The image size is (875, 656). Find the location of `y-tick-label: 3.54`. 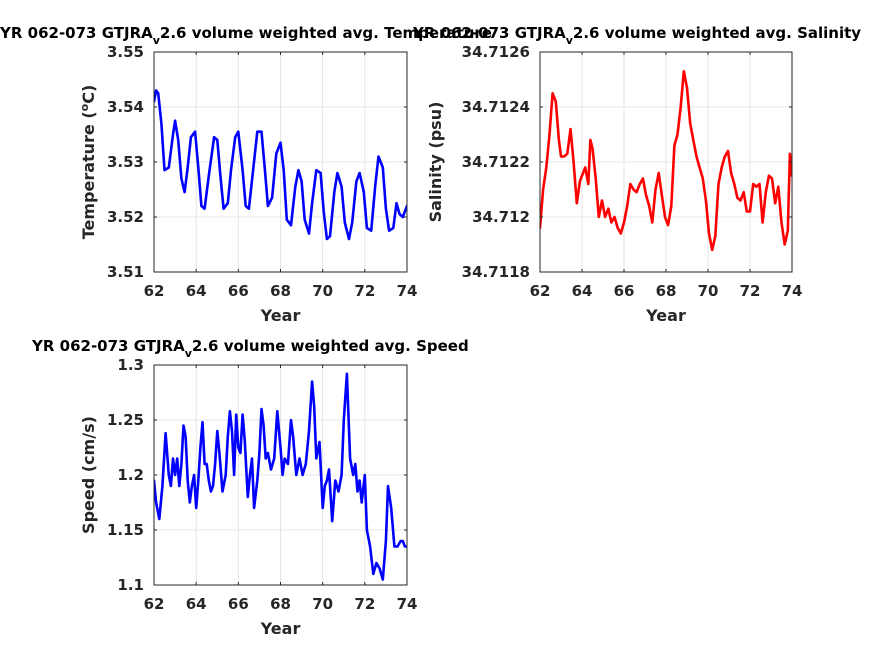

y-tick-label: 3.54 is located at coordinates (125, 107).